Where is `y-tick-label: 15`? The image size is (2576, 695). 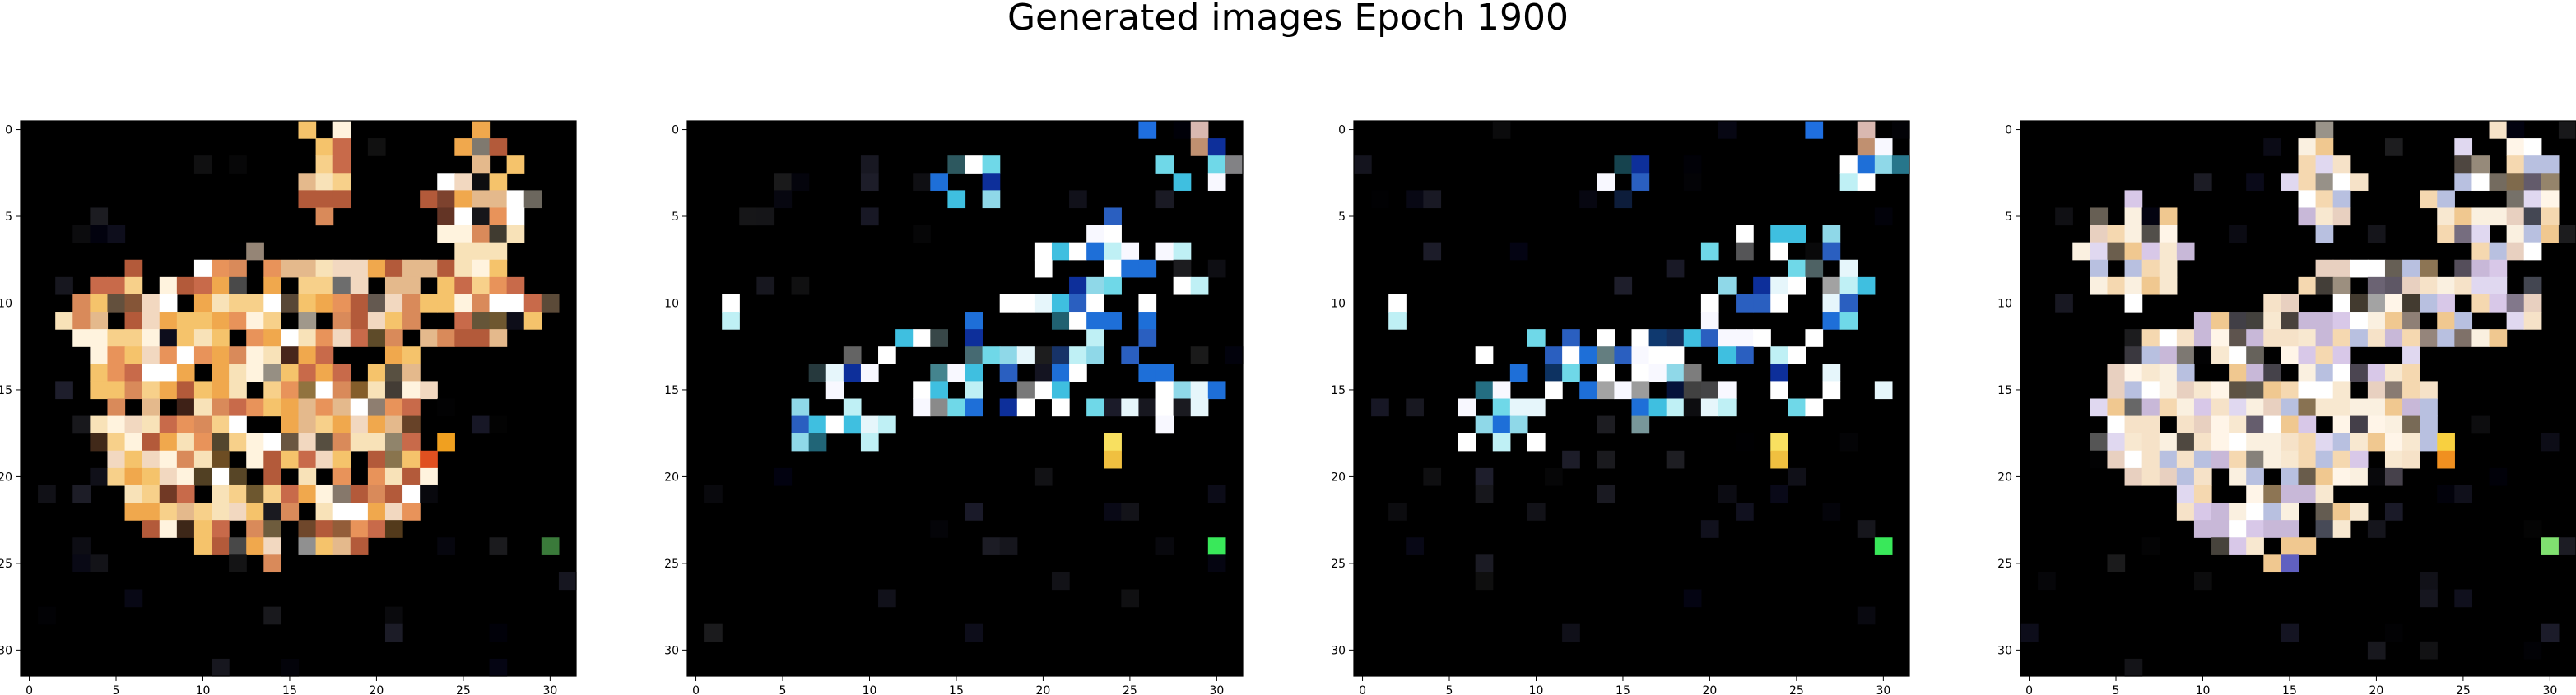
y-tick-label: 15 is located at coordinates (6, 390).